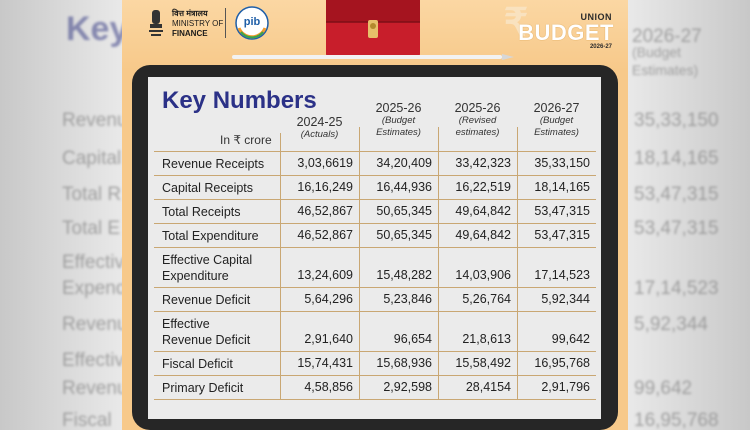 The height and width of the screenshot is (430, 750). What do you see at coordinates (197, 364) in the screenshot?
I see `row-label: Fiscal Deficit` at bounding box center [197, 364].